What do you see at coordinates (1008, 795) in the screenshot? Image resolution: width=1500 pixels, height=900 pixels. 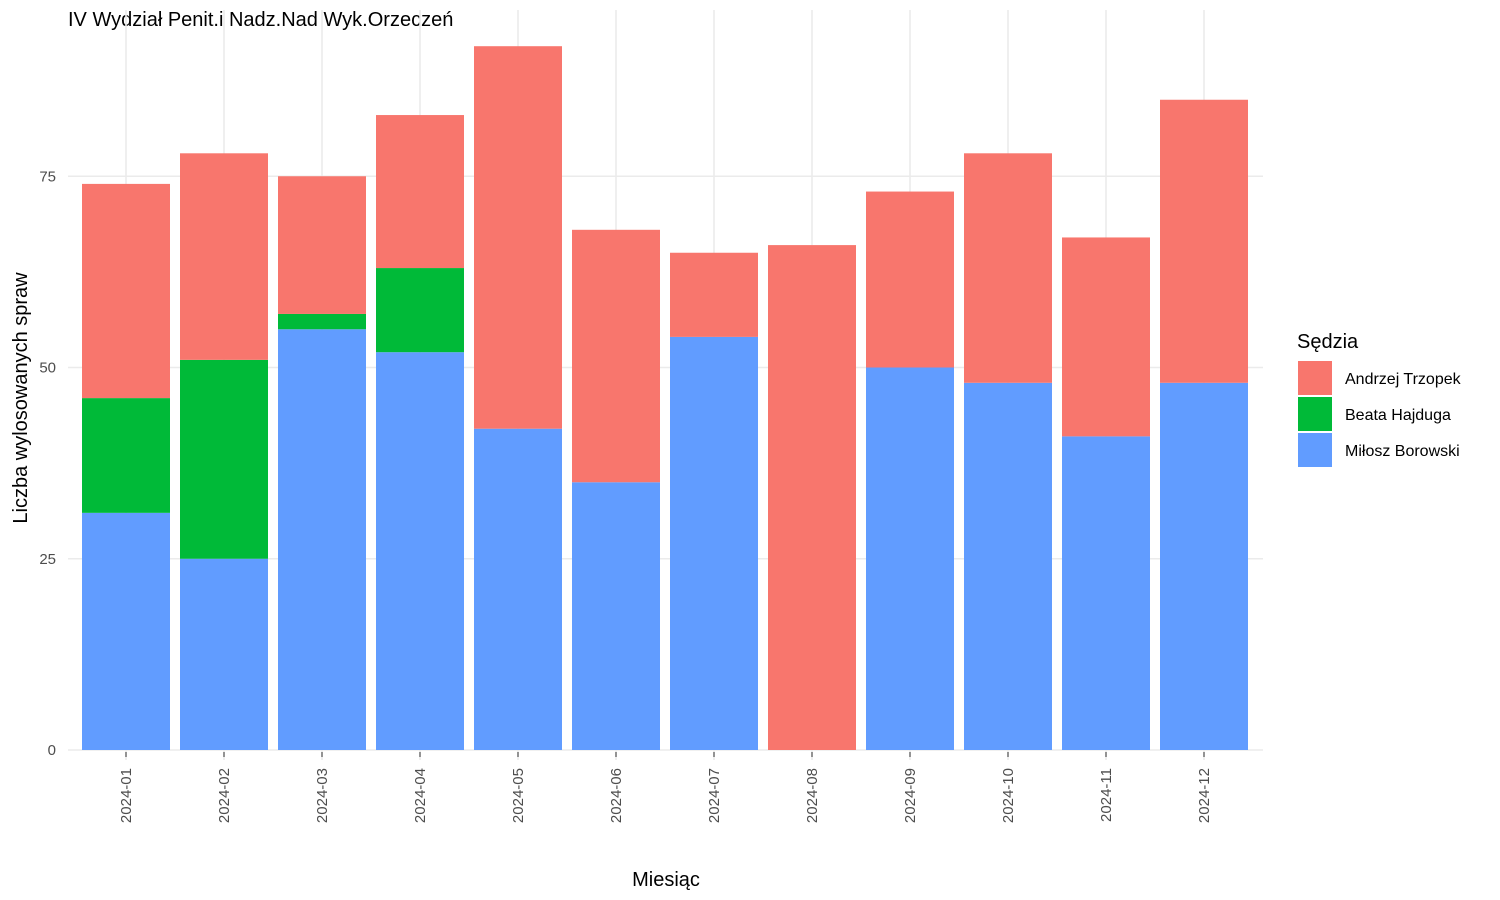 I see `x-tick-label: 2024-10` at bounding box center [1008, 795].